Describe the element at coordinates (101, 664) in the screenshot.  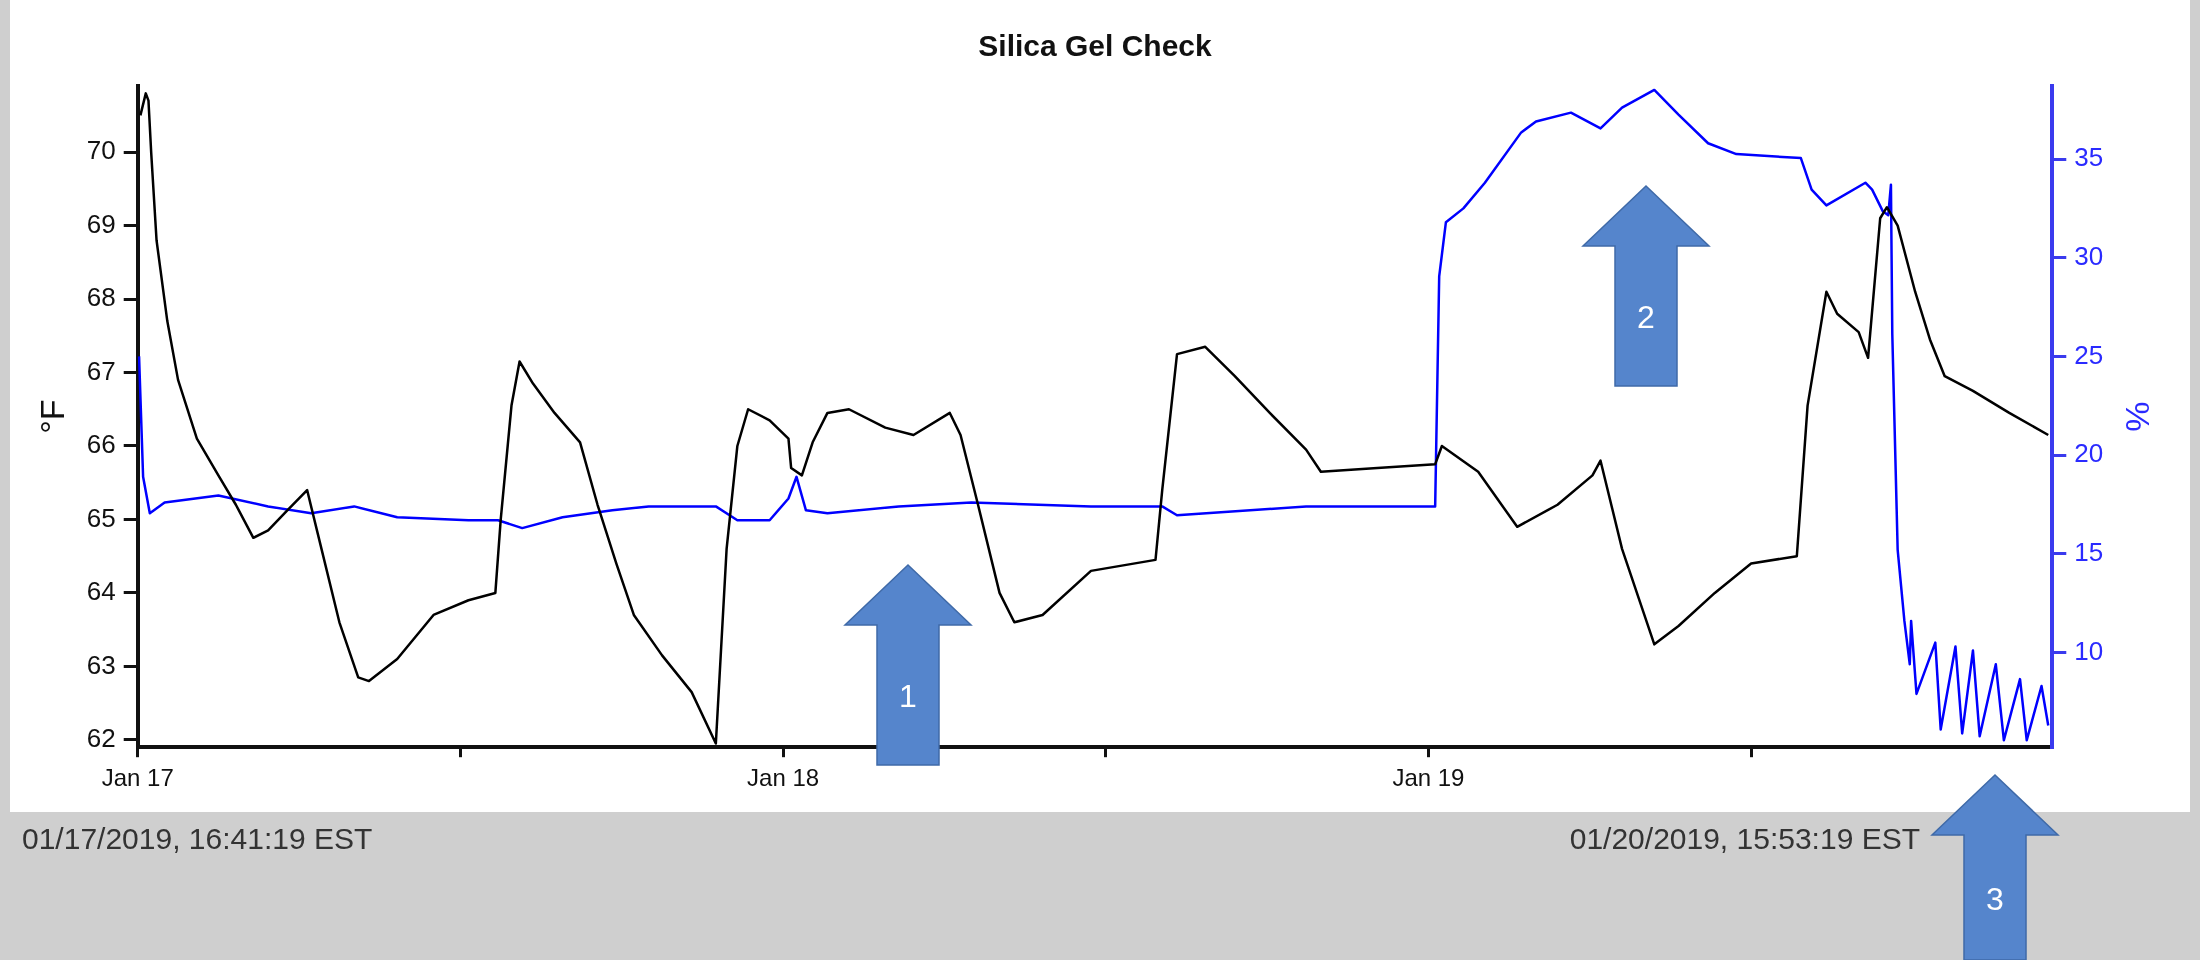
I see `y-tick-label: 63` at that location.